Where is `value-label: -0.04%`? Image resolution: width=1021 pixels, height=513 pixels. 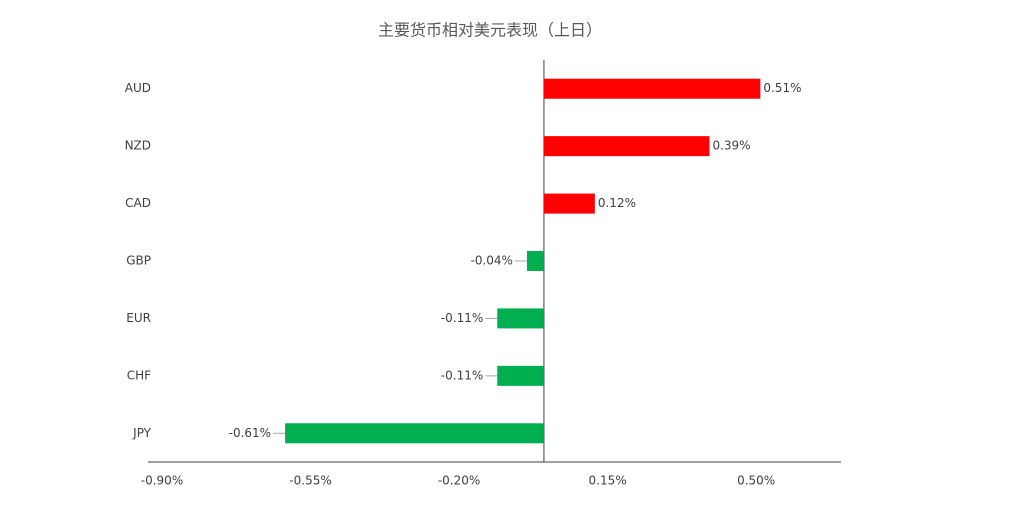
value-label: -0.04% is located at coordinates (492, 261).